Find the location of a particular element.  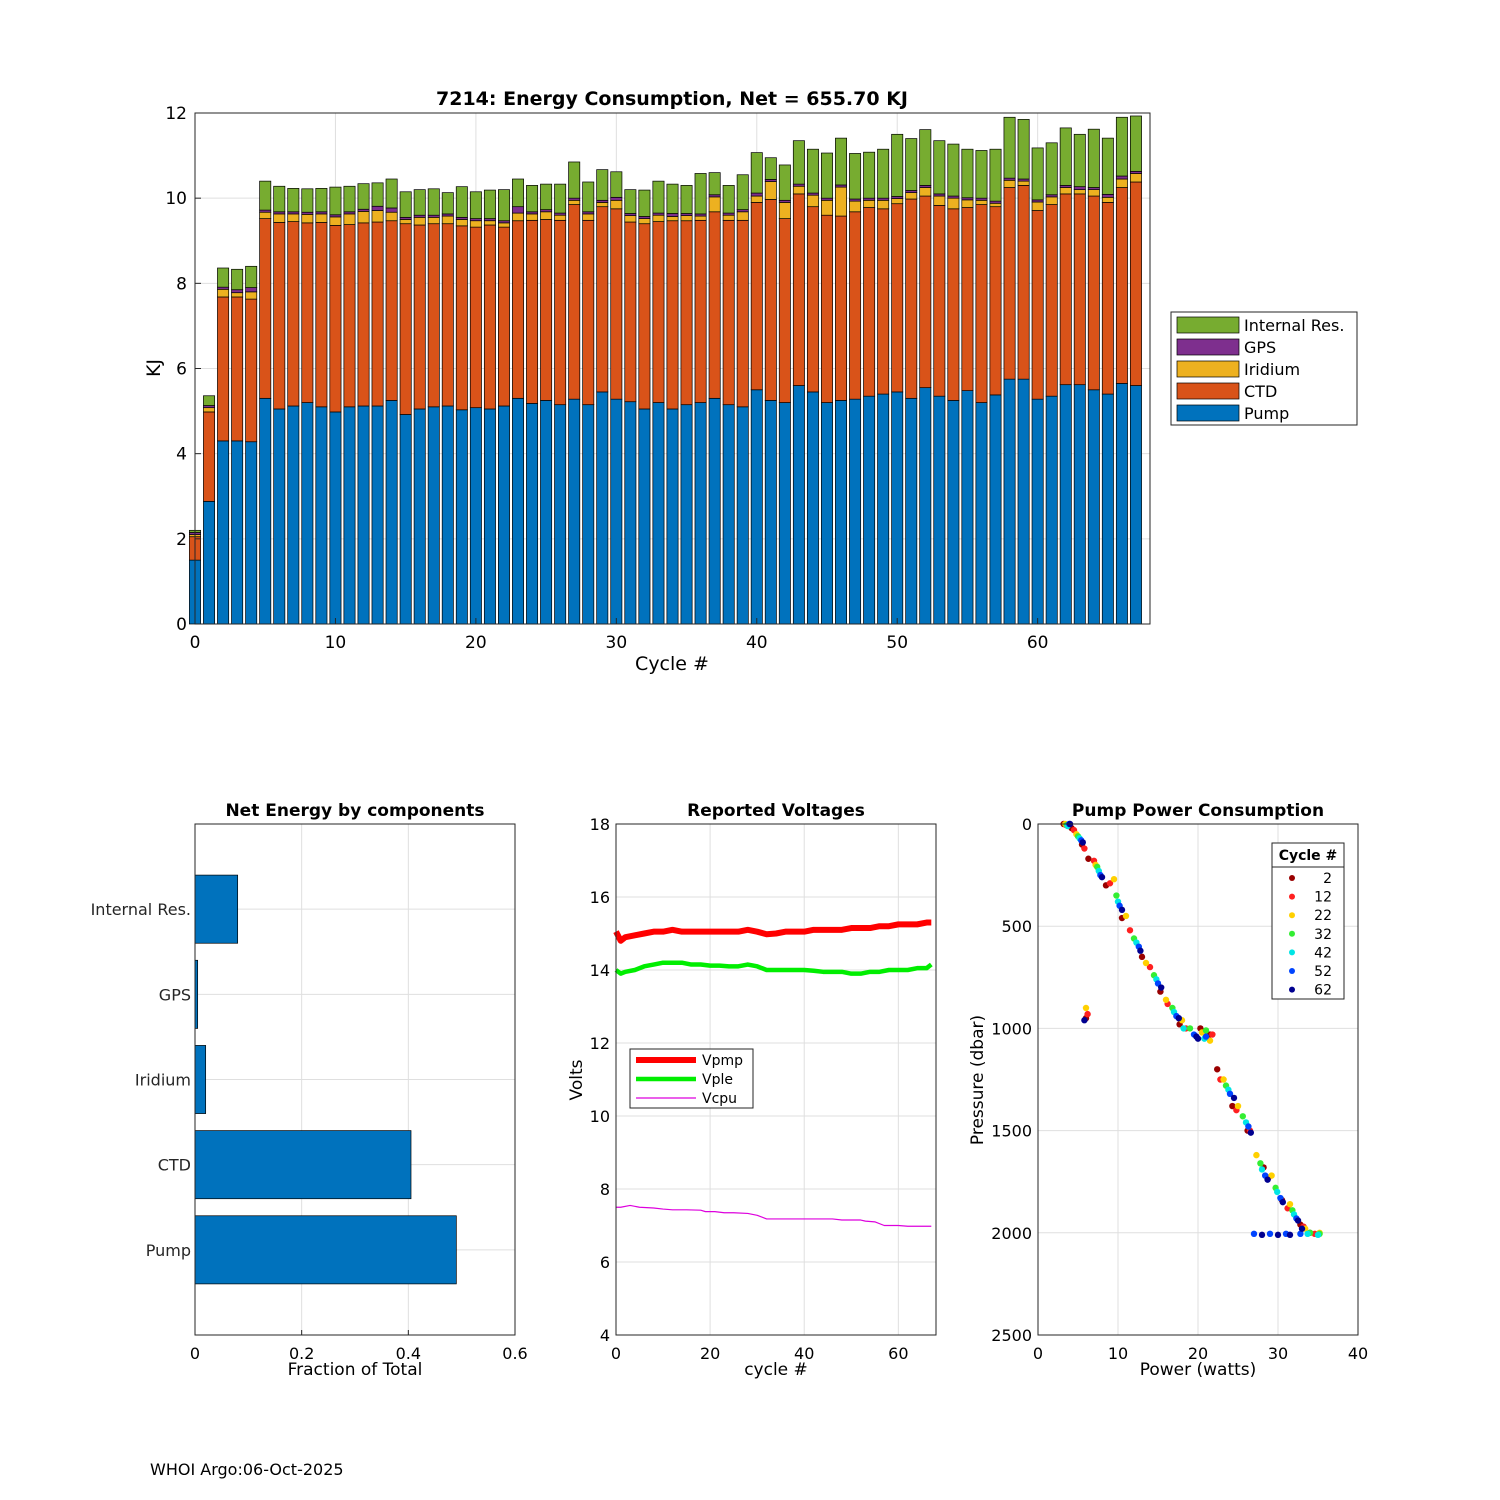

pump-y-axis-label: Pressure (dbar) is located at coordinates (978, 1080).